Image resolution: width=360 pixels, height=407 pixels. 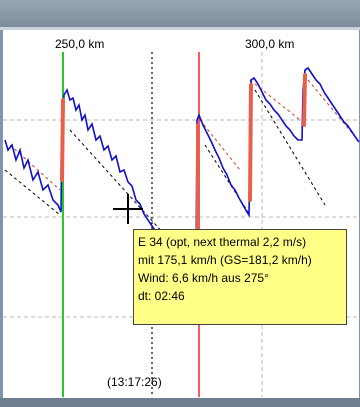 I want to click on tooltip-line: dt: 02:46, so click(x=161, y=296).